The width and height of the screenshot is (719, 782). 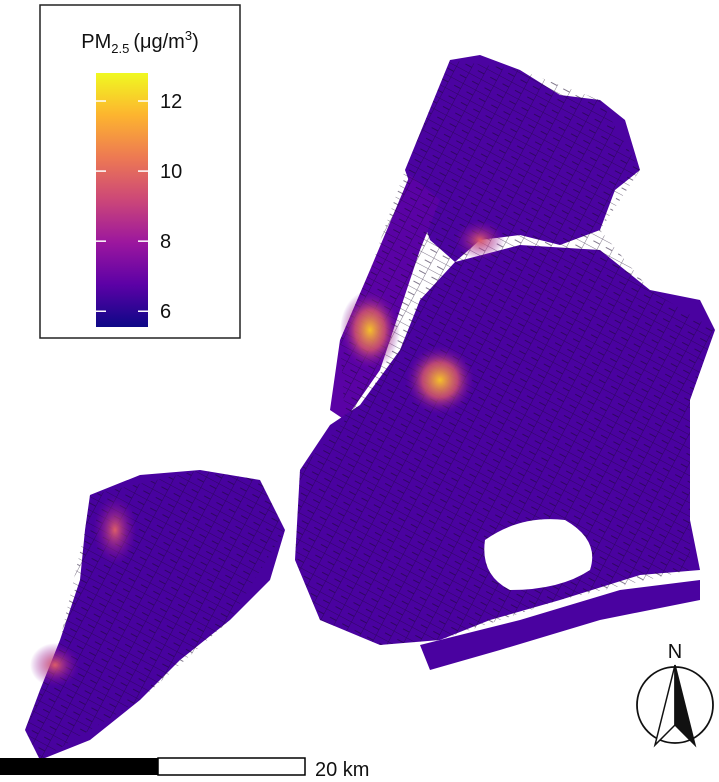 What do you see at coordinates (96, 42) in the screenshot?
I see `title-part: PM` at bounding box center [96, 42].